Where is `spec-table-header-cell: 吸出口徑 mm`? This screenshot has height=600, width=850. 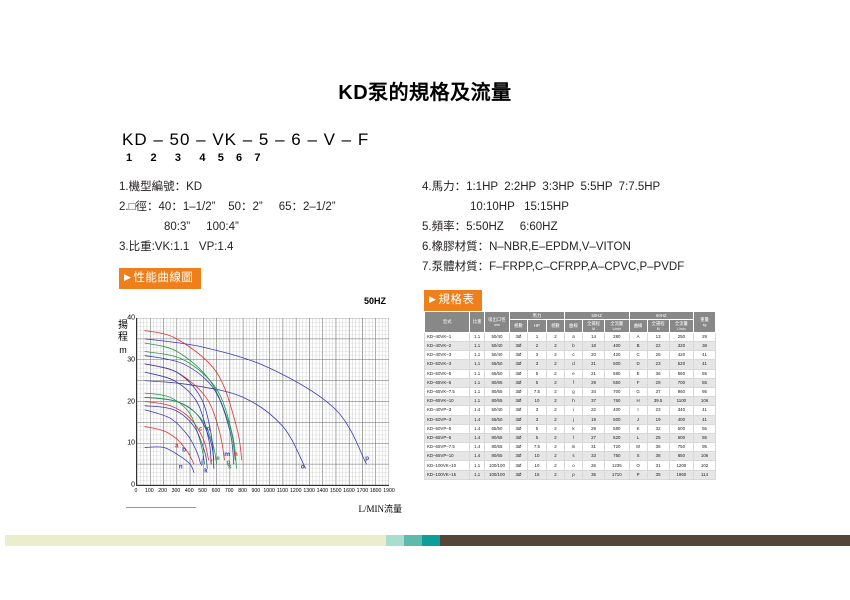 spec-table-header-cell: 吸出口徑 mm is located at coordinates (496, 322).